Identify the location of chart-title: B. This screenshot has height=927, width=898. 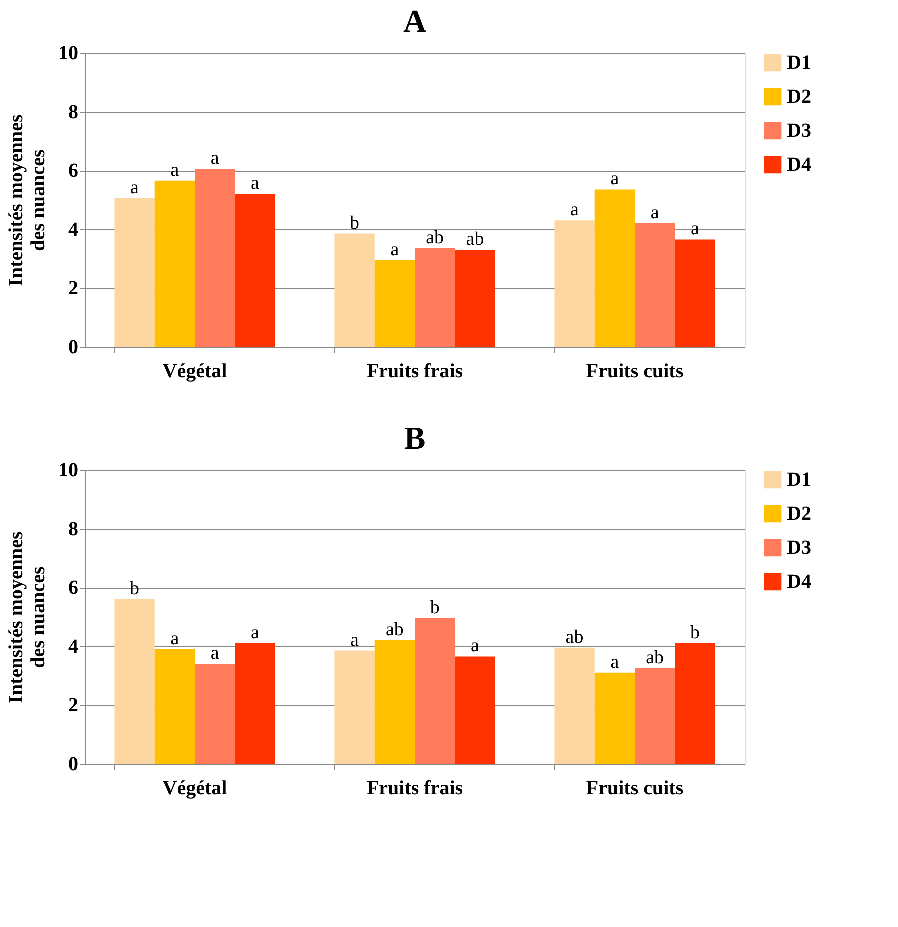
(415, 438).